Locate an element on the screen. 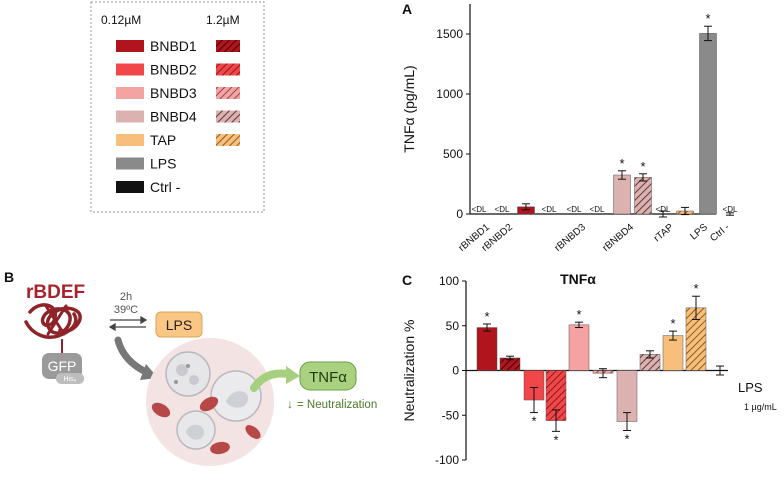 Image resolution: width=784 pixels, height=501 pixels. legend-label: BNBD4 is located at coordinates (173, 117).